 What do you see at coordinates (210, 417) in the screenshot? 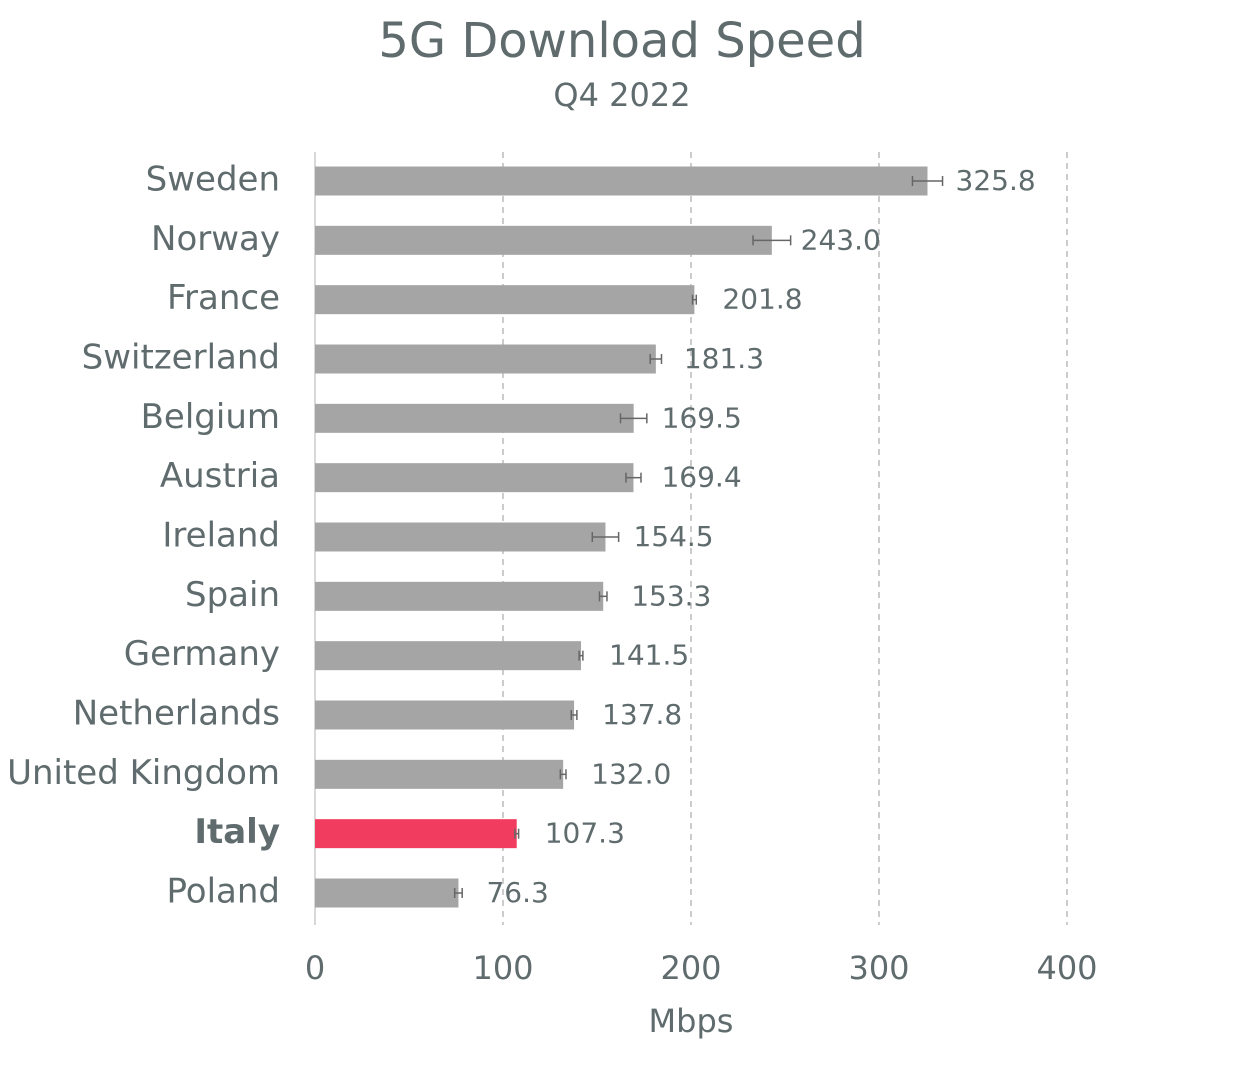
I see `y-tick-label: Belgium` at bounding box center [210, 417].